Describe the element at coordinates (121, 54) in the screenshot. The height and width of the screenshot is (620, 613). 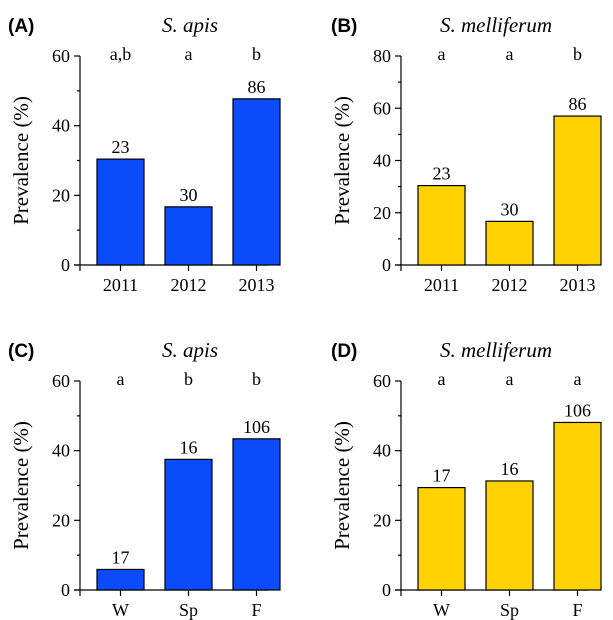
I see `significance-label: a,b` at that location.